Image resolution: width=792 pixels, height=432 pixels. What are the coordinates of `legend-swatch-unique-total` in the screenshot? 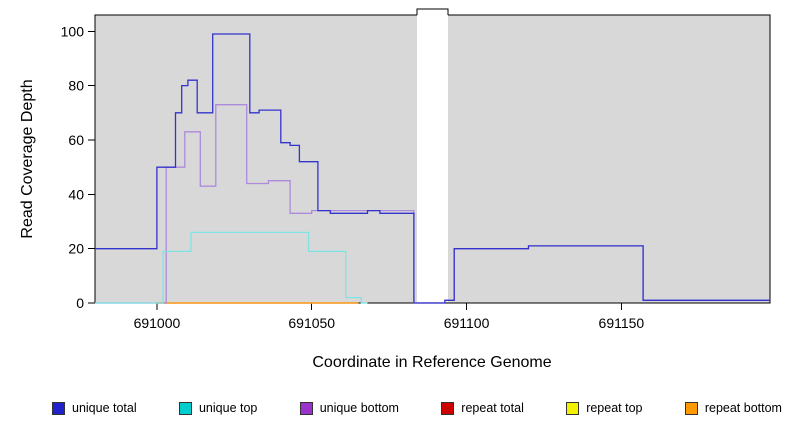 It's located at (58, 408).